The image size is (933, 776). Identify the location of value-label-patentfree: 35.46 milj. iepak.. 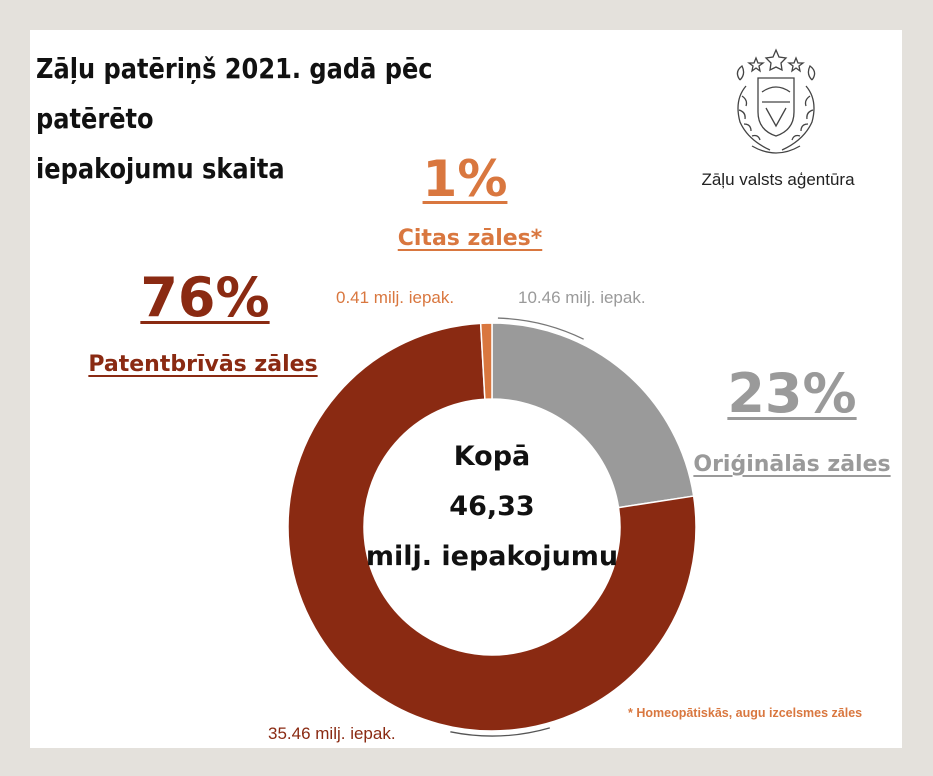
(332, 733).